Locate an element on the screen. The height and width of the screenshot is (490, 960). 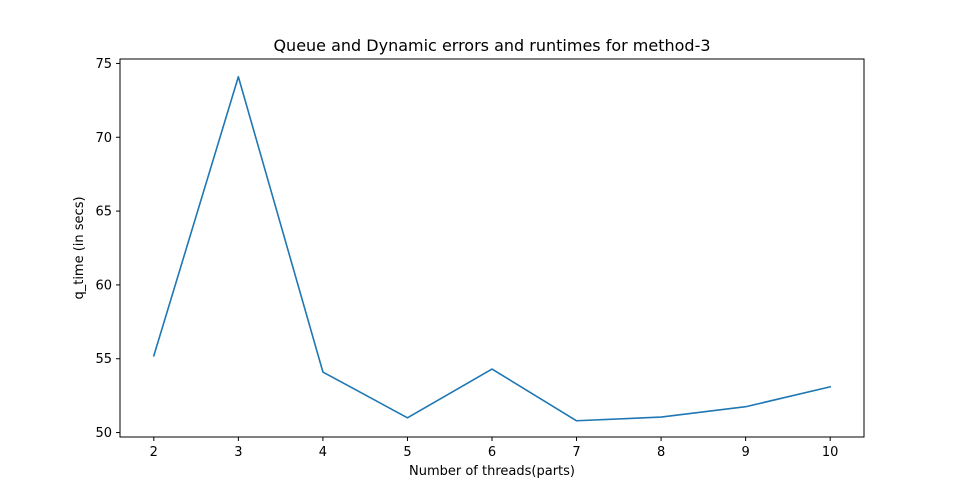
y-tick-label: 75 is located at coordinates (103, 64).